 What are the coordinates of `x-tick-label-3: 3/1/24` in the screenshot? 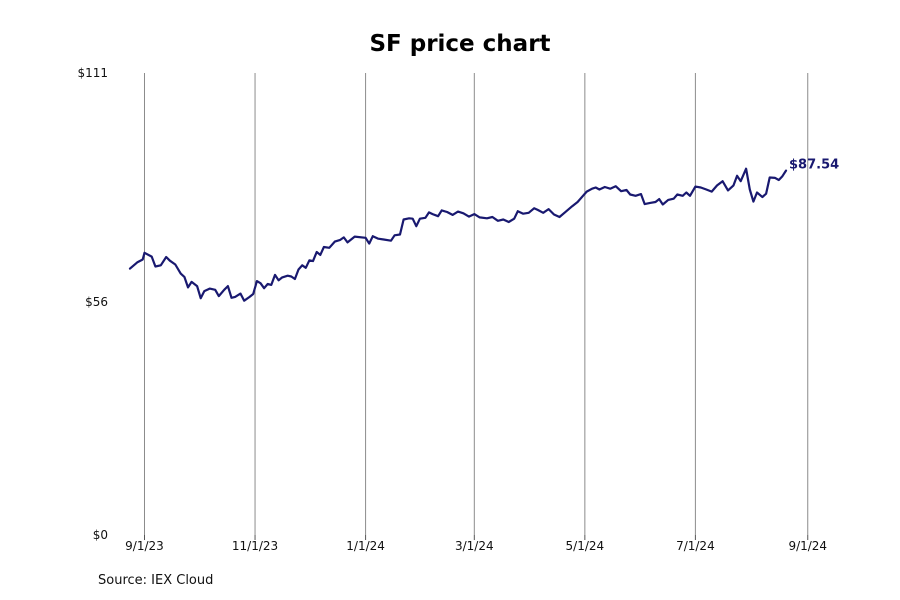 It's located at (474, 546).